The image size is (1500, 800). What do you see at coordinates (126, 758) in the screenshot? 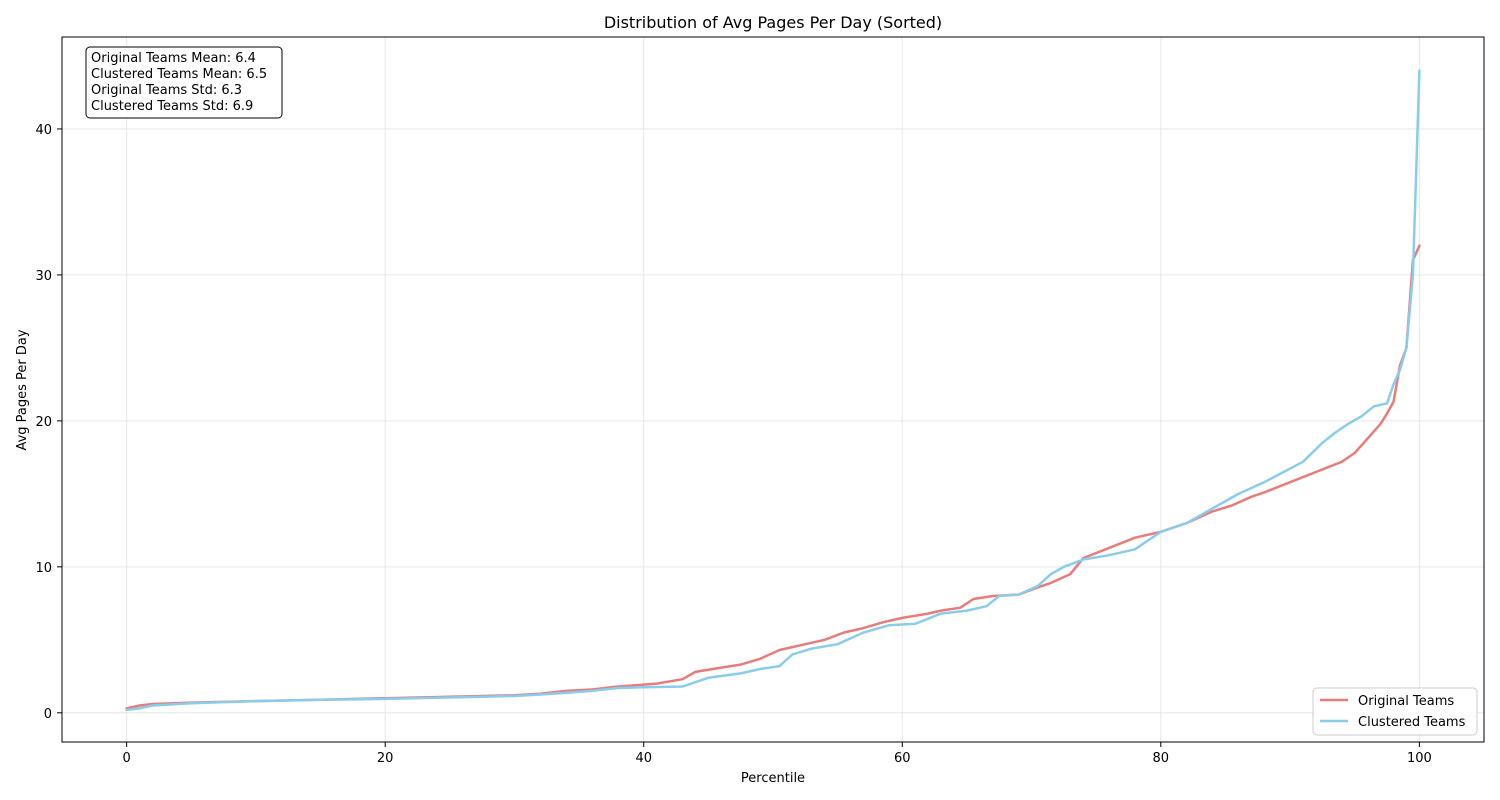
I see `x-tick-label: 0` at bounding box center [126, 758].